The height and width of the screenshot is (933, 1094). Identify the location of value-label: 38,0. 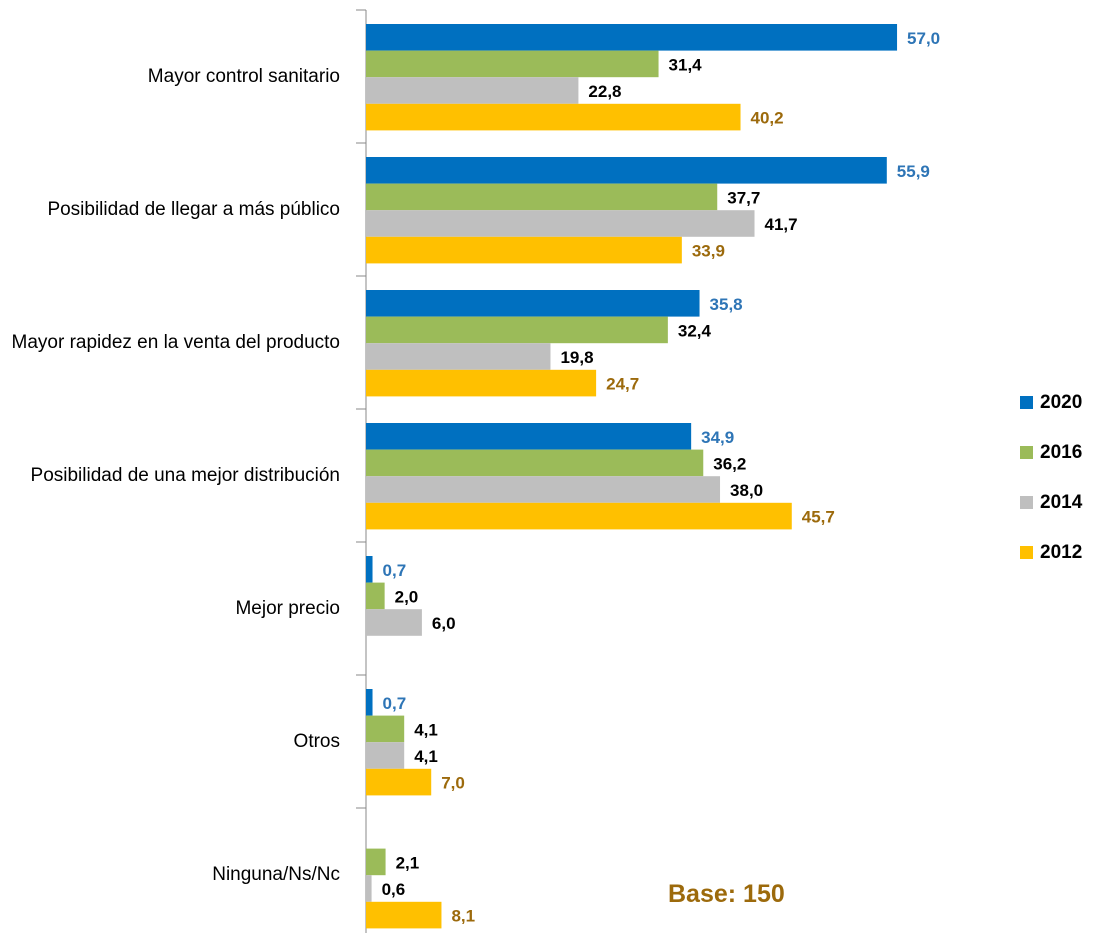
(746, 490).